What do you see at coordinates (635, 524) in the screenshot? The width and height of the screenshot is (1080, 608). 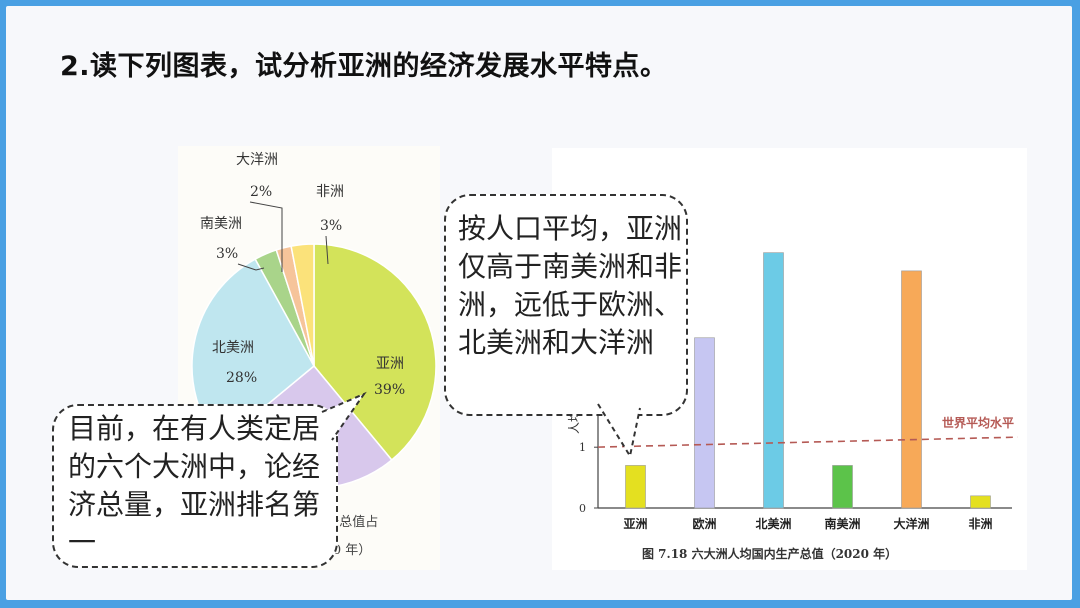 I see `x-tick-label: 亚洲` at bounding box center [635, 524].